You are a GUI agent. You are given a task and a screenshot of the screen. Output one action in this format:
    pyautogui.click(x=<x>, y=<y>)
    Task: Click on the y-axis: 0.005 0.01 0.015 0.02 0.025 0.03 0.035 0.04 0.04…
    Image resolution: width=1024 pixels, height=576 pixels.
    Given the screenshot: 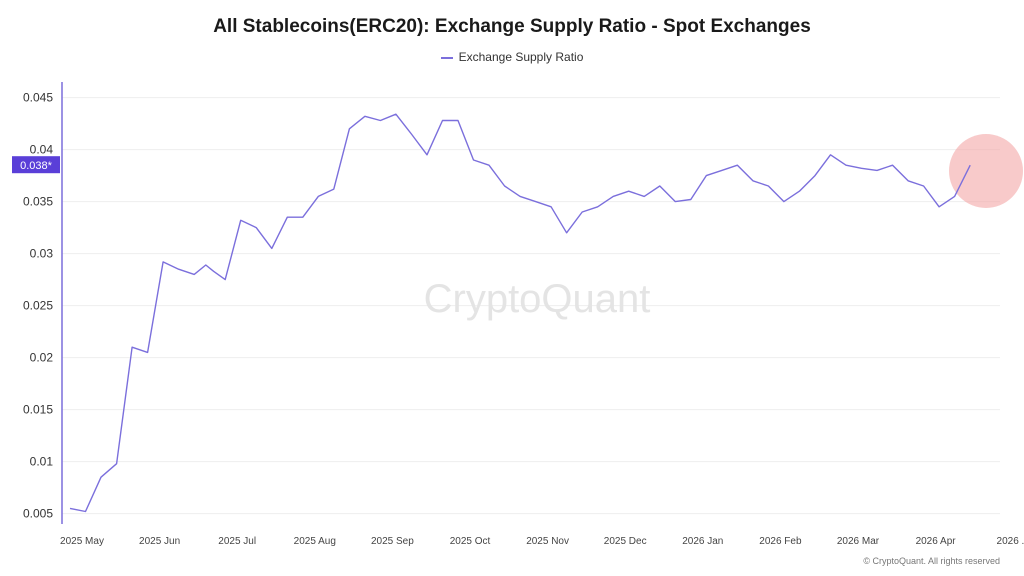 What is the action you would take?
    pyautogui.click(x=38, y=306)
    